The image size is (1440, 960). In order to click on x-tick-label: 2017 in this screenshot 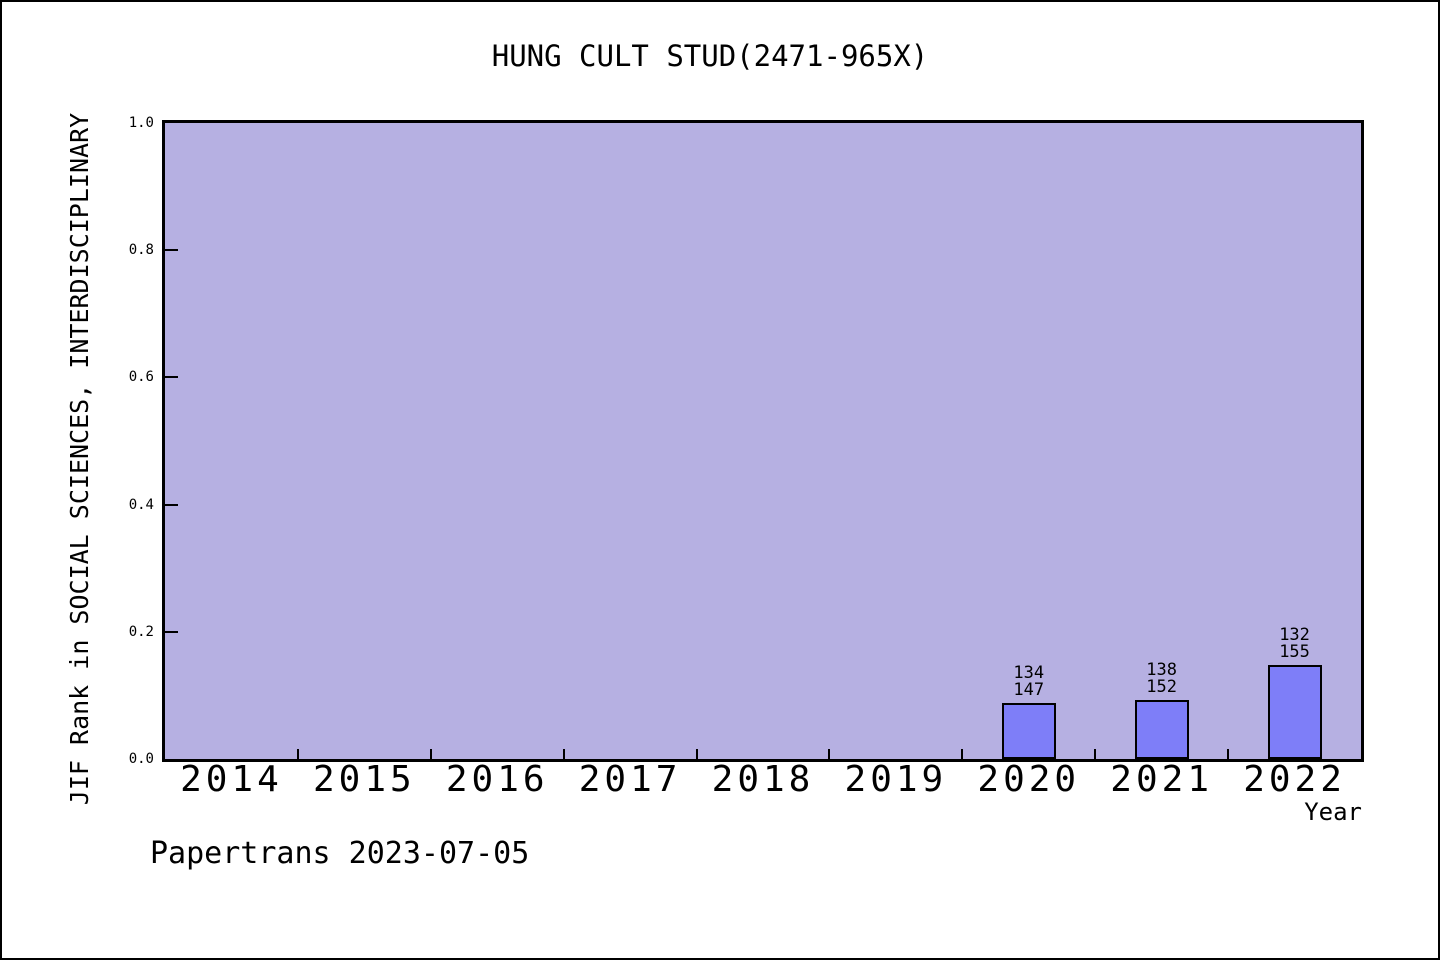, I will do `click(630, 779)`.